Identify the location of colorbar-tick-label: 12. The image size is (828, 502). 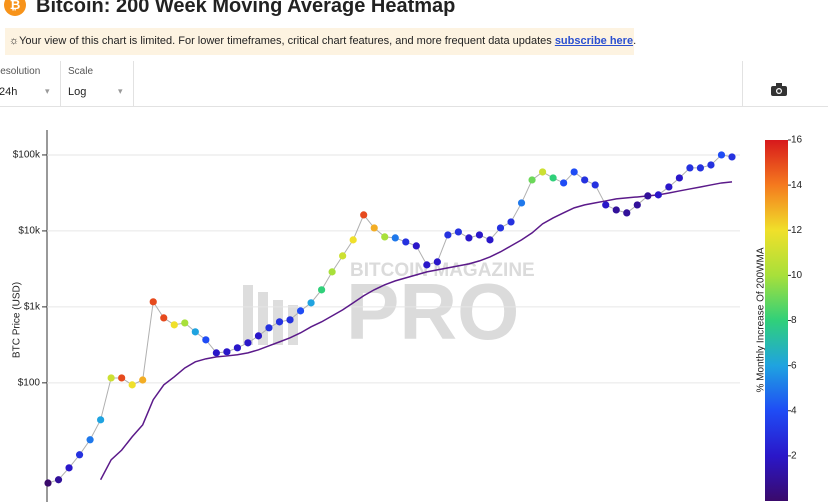
(797, 230).